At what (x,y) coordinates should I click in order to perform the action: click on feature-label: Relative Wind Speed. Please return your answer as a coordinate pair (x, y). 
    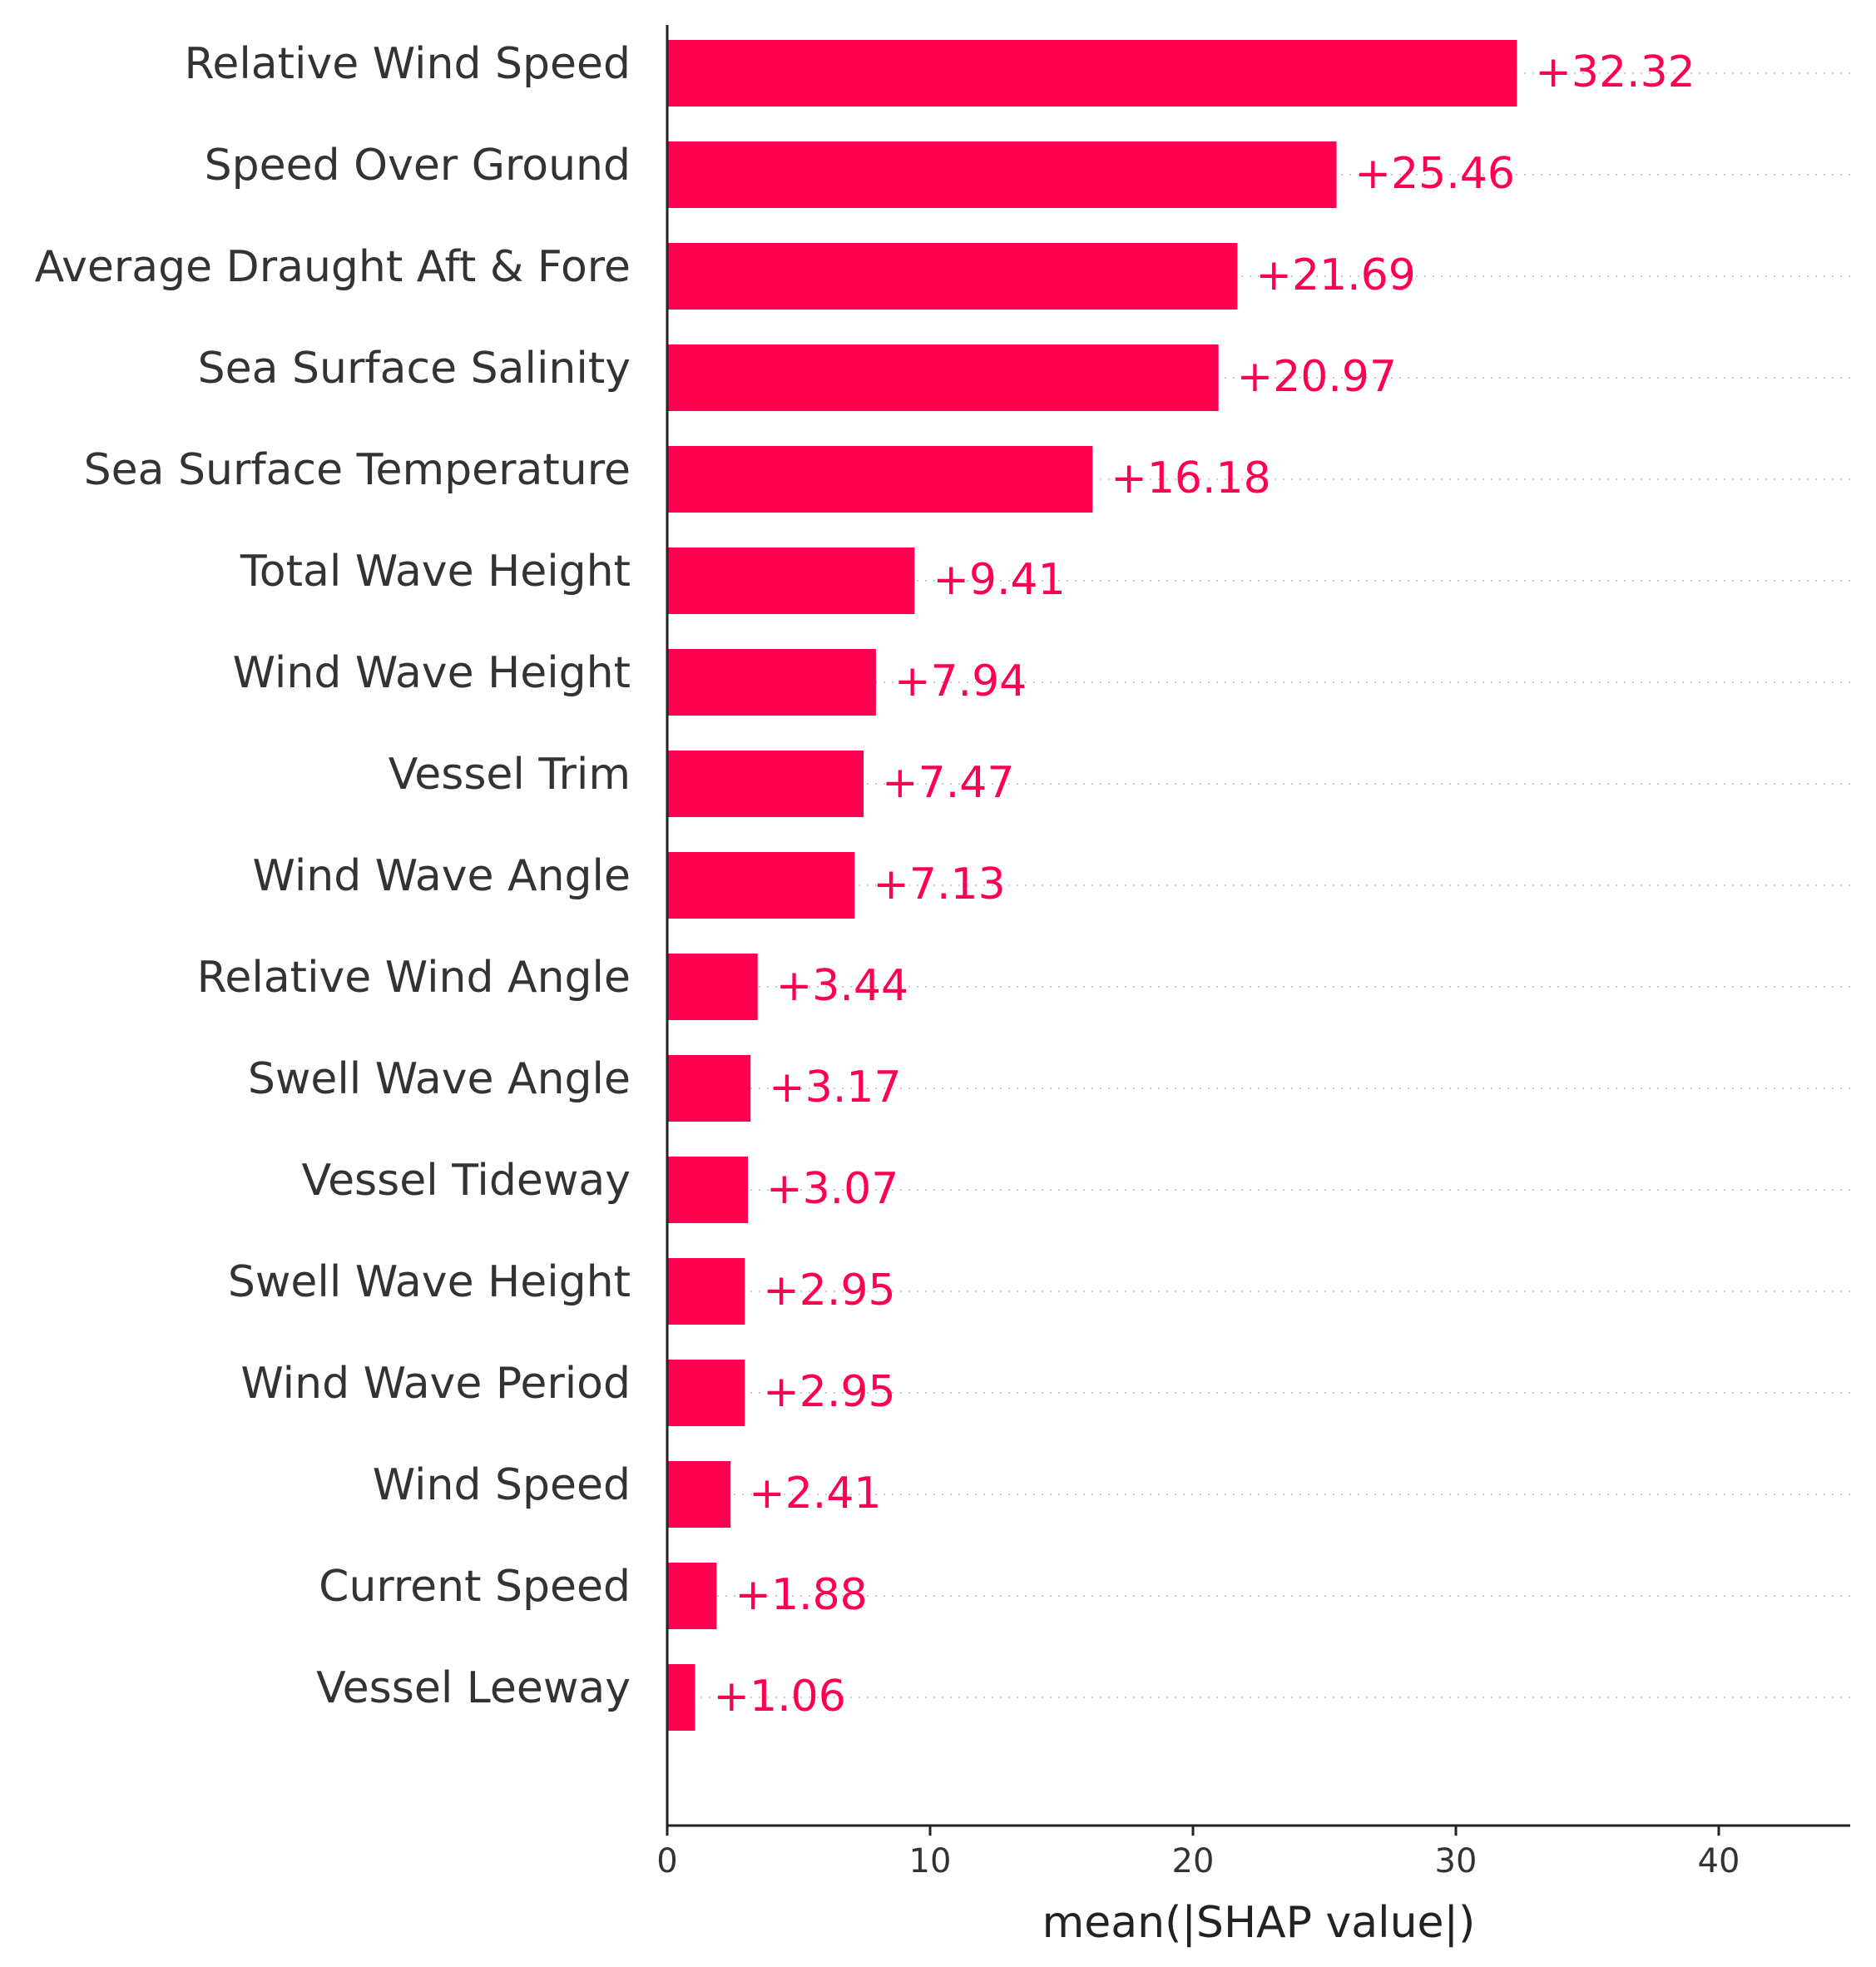
    Looking at the image, I should click on (408, 64).